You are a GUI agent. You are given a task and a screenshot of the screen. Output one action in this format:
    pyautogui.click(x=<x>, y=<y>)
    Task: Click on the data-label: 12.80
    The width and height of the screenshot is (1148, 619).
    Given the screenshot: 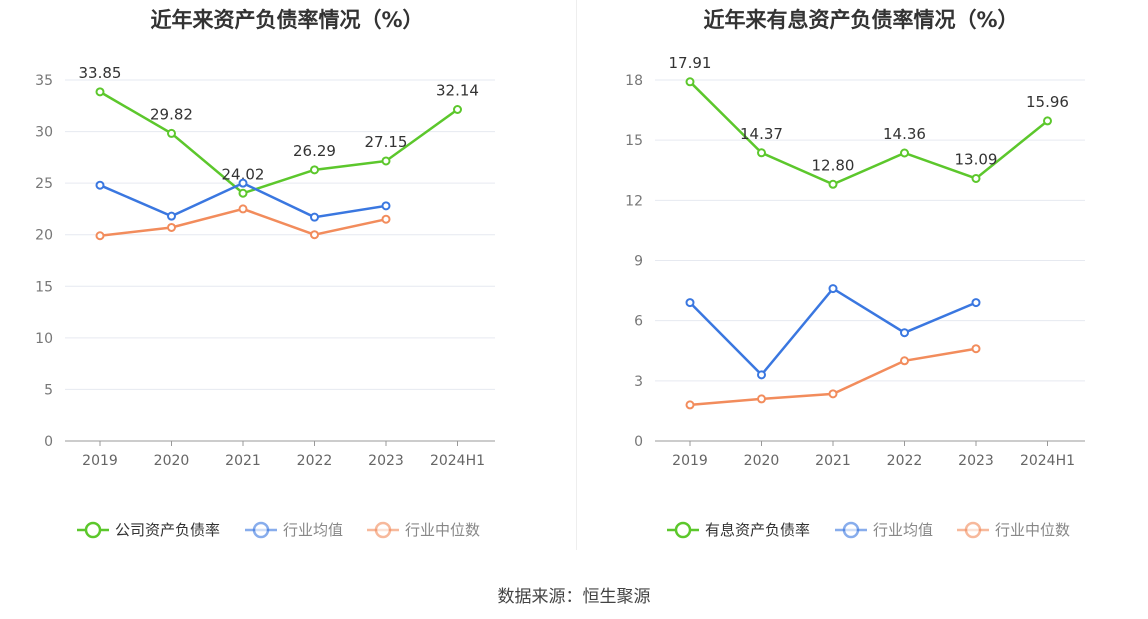 What is the action you would take?
    pyautogui.click(x=833, y=165)
    